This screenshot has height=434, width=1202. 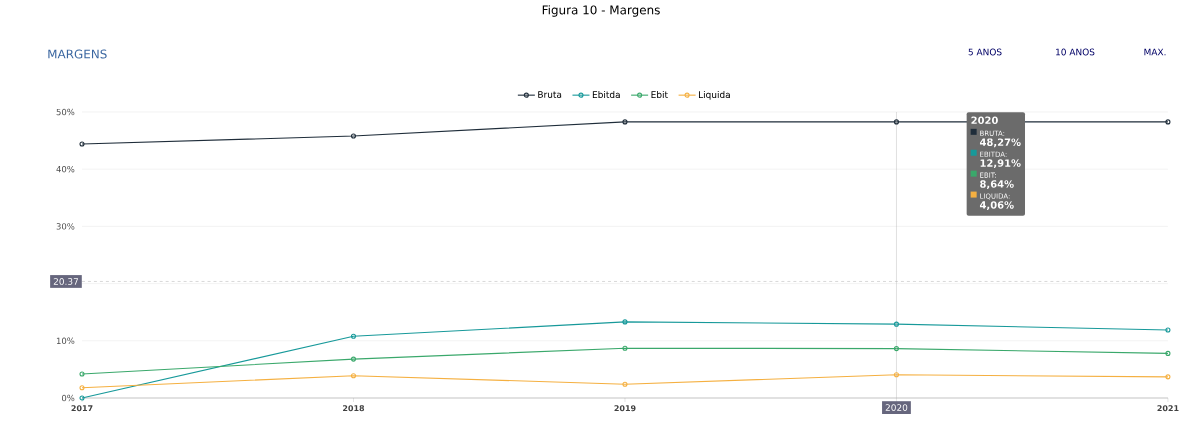 I want to click on y-tick-label: 30%, so click(x=65, y=226).